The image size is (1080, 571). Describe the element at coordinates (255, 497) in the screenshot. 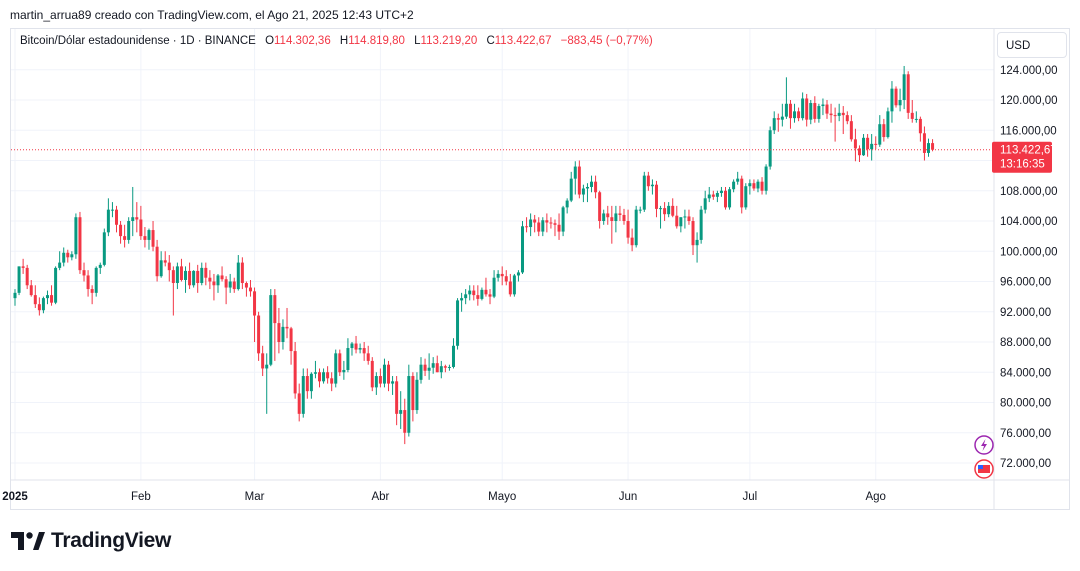

I see `time-axis-label: Mar` at that location.